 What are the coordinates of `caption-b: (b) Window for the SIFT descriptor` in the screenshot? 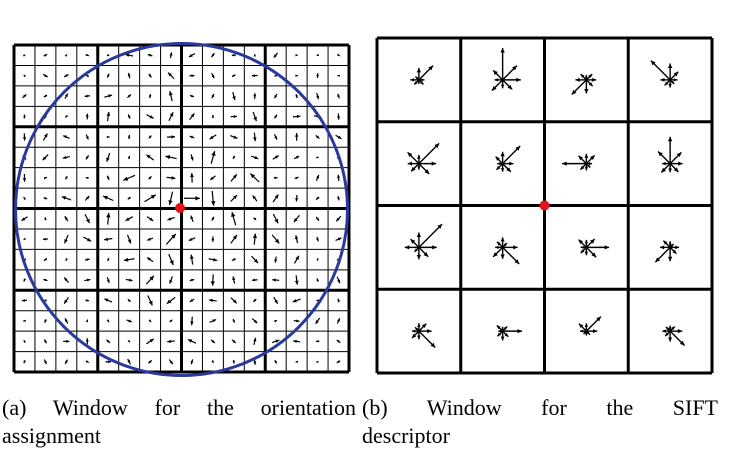 It's located at (540, 422).